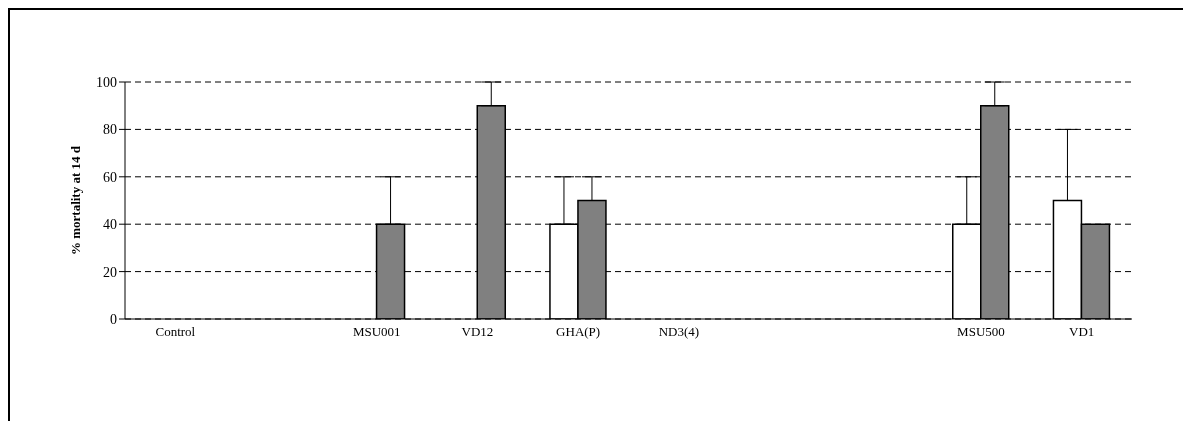 The width and height of the screenshot is (1183, 421). Describe the element at coordinates (110, 225) in the screenshot. I see `y-tick-label: 40` at that location.